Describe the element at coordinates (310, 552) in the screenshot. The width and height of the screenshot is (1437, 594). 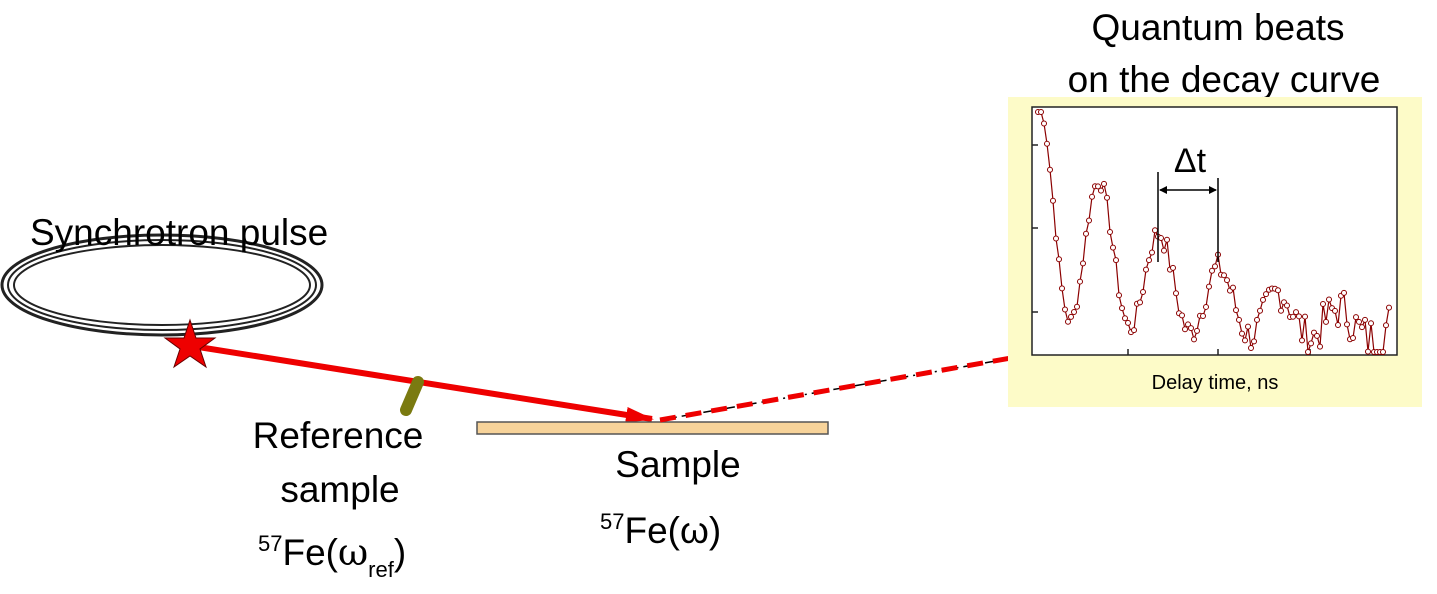
I see `element: Fe(` at that location.